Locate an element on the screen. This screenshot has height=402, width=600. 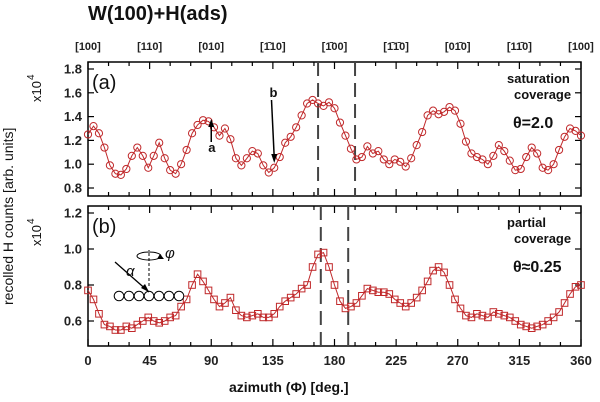
top-axis-direction-label: [1̄10] is located at coordinates (273, 47).